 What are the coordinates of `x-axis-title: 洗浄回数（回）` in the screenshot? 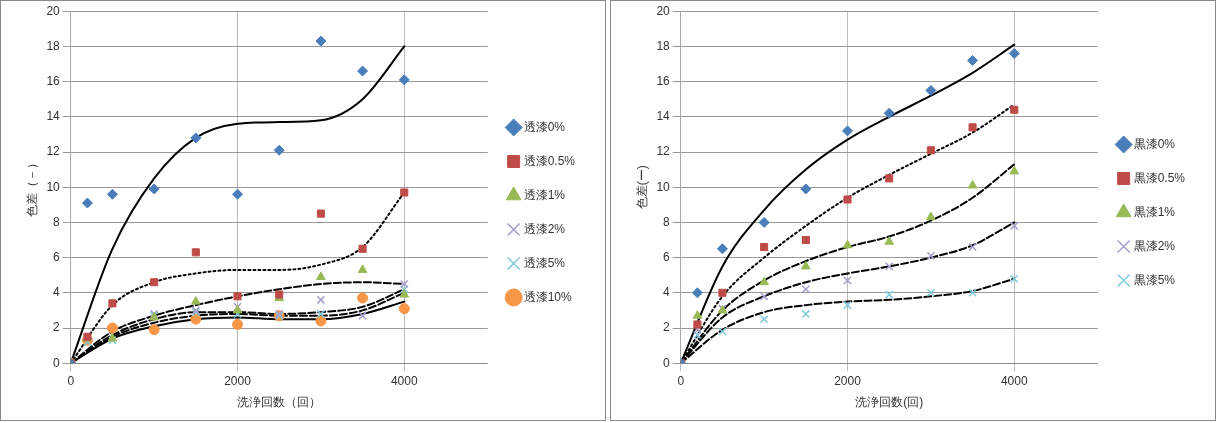 It's located at (279, 402).